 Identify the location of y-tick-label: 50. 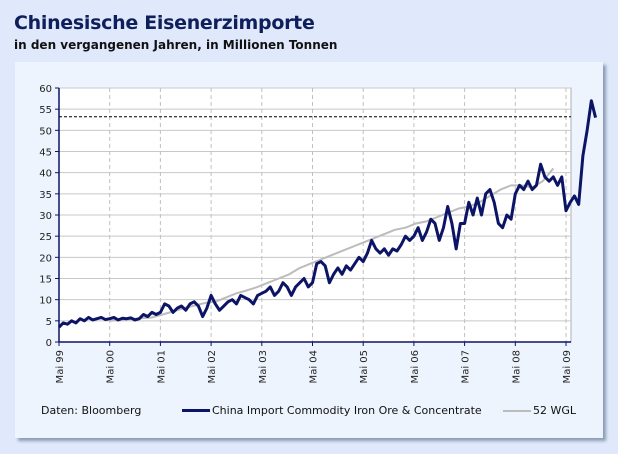
(45, 131).